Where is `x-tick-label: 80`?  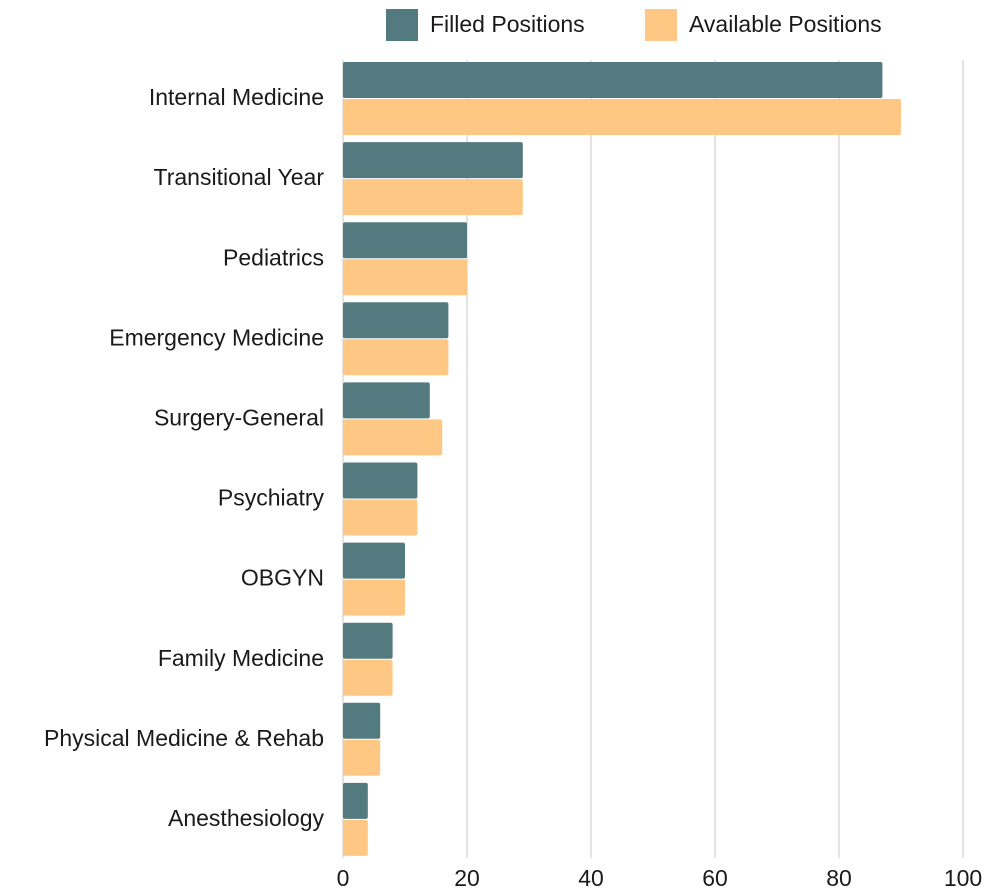 x-tick-label: 80 is located at coordinates (839, 877).